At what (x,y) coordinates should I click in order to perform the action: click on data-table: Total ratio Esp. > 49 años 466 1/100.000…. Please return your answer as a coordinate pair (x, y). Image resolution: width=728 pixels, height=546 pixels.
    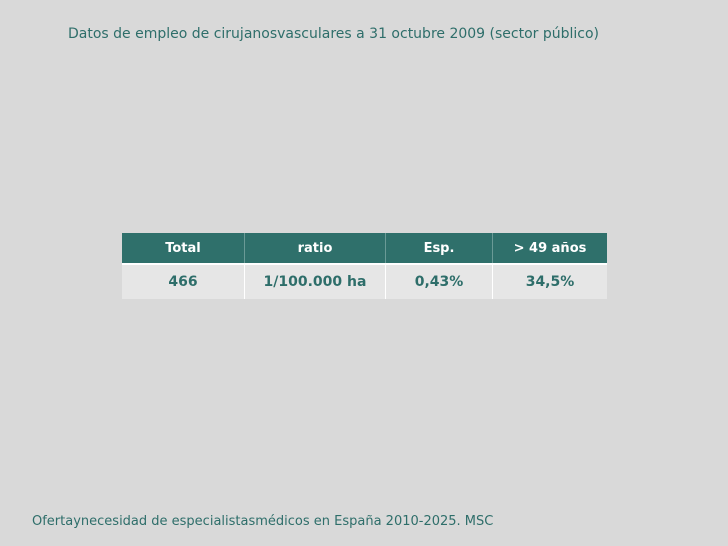
    Looking at the image, I should click on (364, 266).